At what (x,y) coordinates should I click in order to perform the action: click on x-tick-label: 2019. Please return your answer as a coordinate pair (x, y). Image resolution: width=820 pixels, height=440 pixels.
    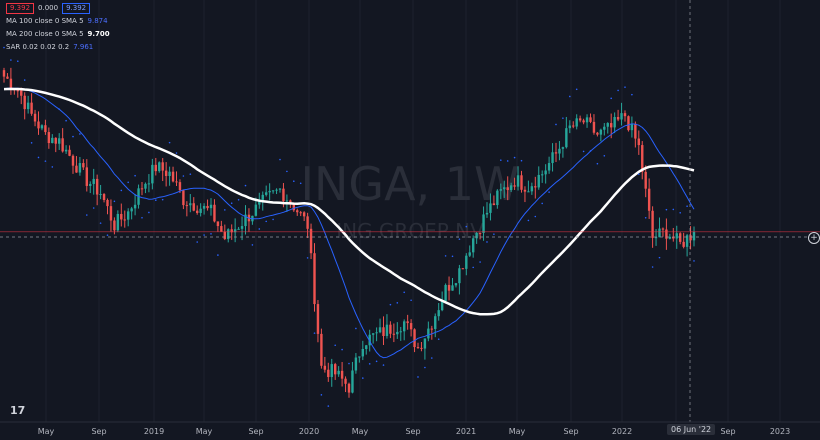
    Looking at the image, I should click on (154, 431).